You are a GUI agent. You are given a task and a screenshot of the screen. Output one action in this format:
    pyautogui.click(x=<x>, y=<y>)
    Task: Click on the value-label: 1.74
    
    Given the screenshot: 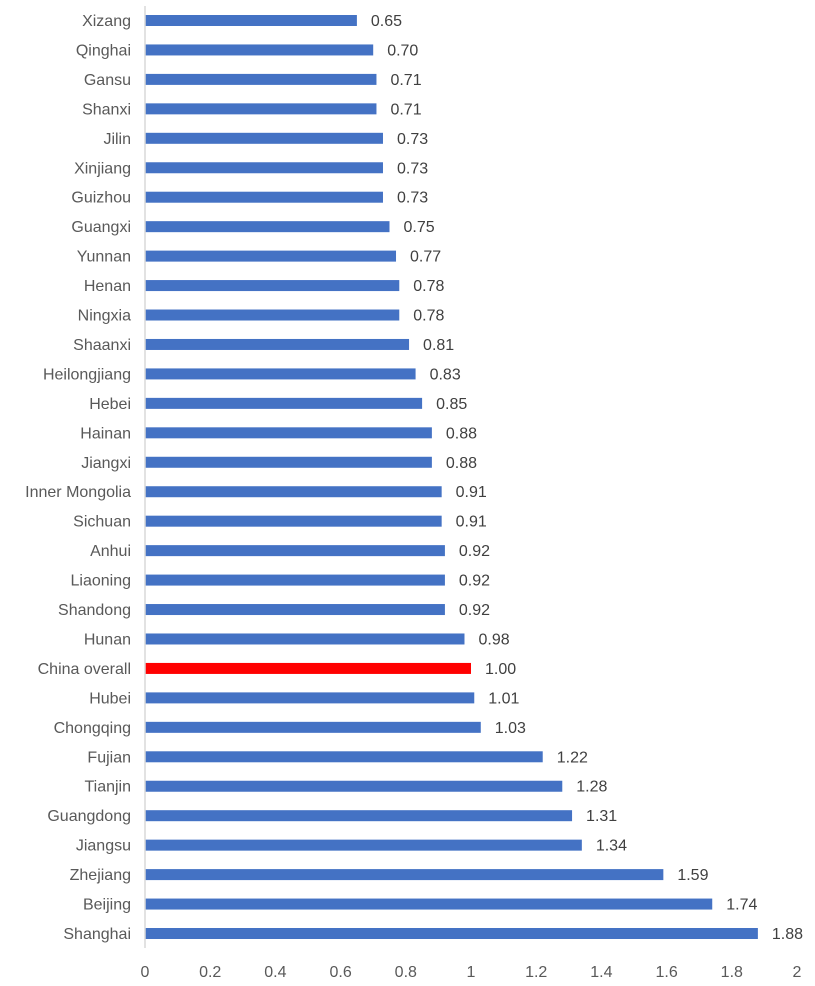 What is the action you would take?
    pyautogui.click(x=741, y=905)
    